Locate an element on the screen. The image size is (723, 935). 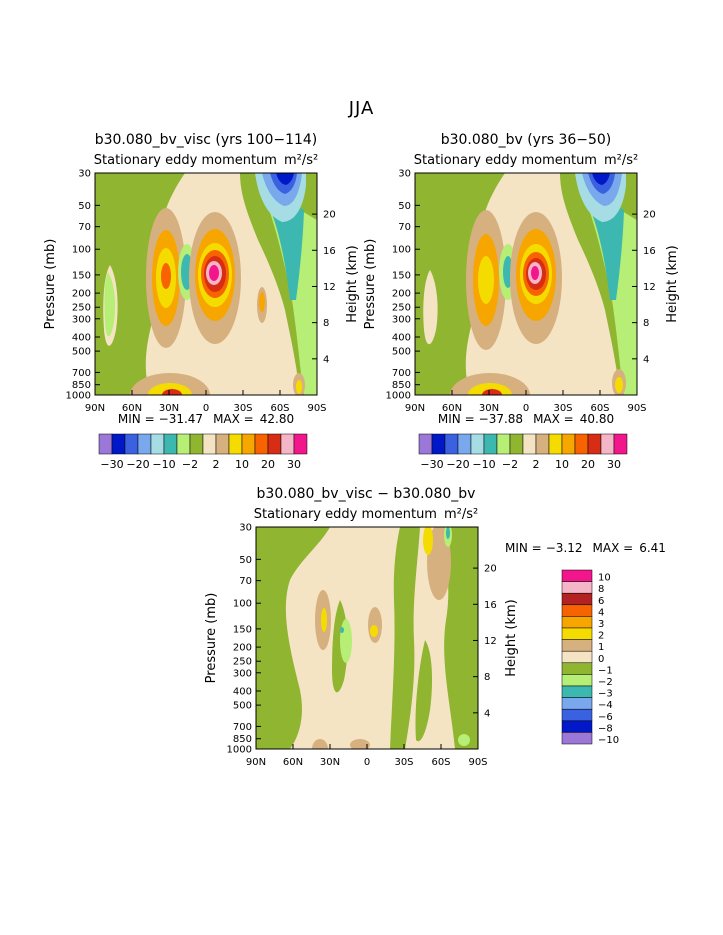
stats-line: MIN = −31.47 MAX = 42.80 is located at coordinates (206, 419).